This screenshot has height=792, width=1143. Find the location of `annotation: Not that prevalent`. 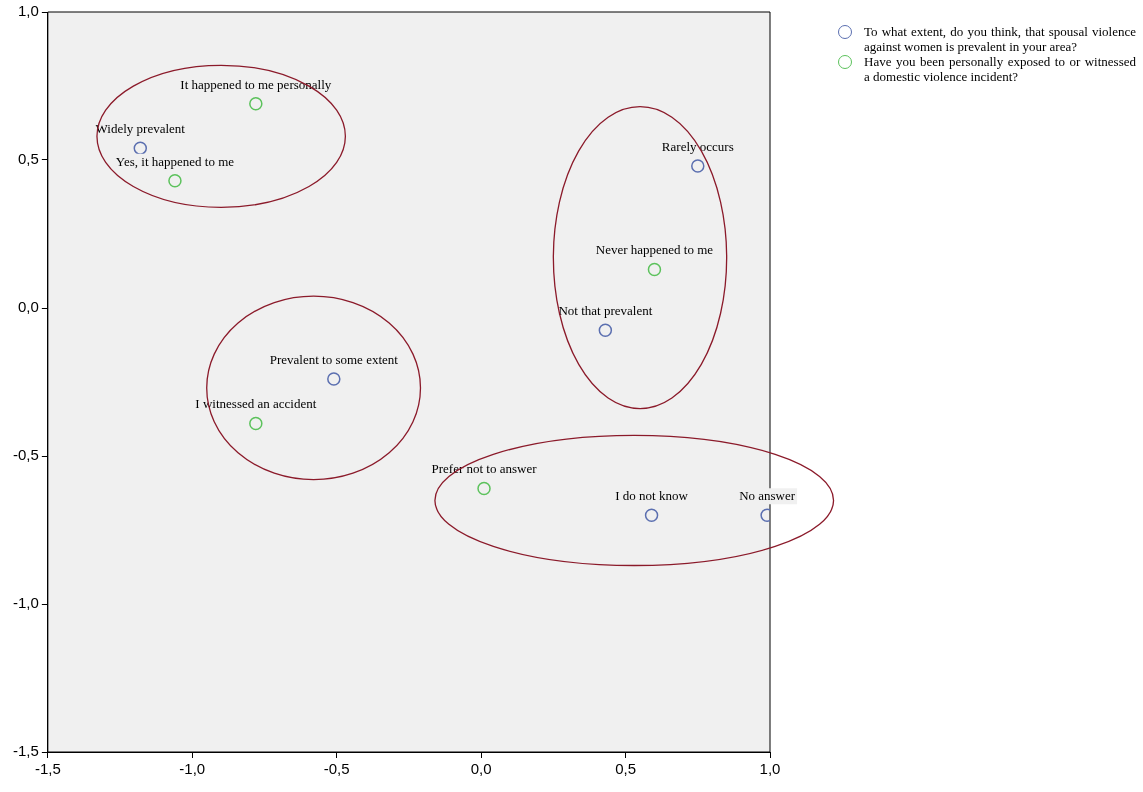

annotation: Not that prevalent is located at coordinates (605, 311).